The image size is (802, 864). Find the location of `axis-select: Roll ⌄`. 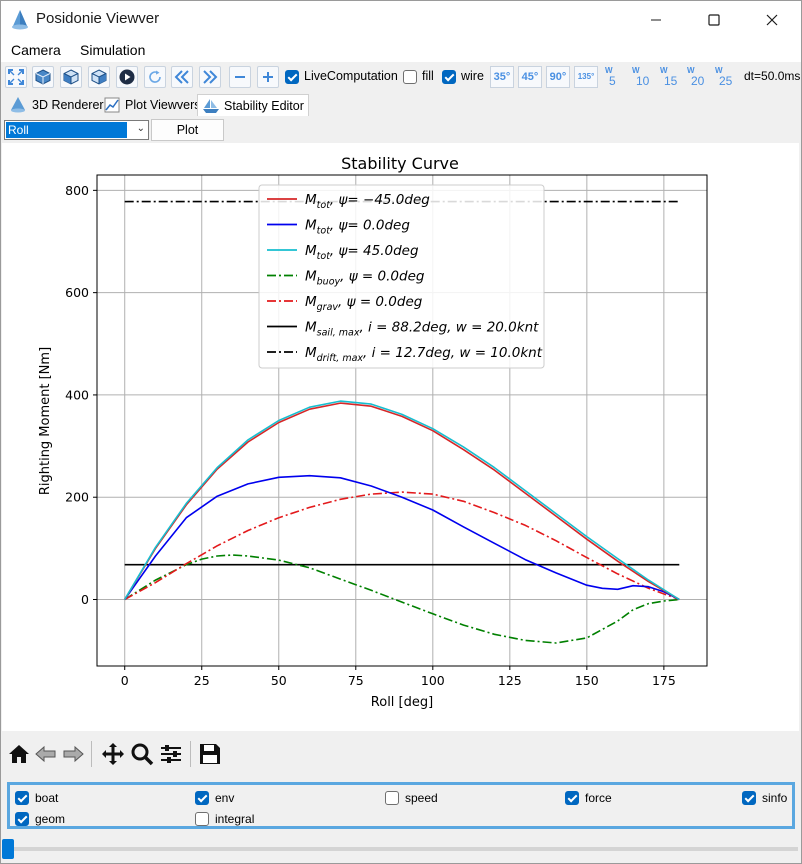

axis-select: Roll ⌄ is located at coordinates (76, 130).